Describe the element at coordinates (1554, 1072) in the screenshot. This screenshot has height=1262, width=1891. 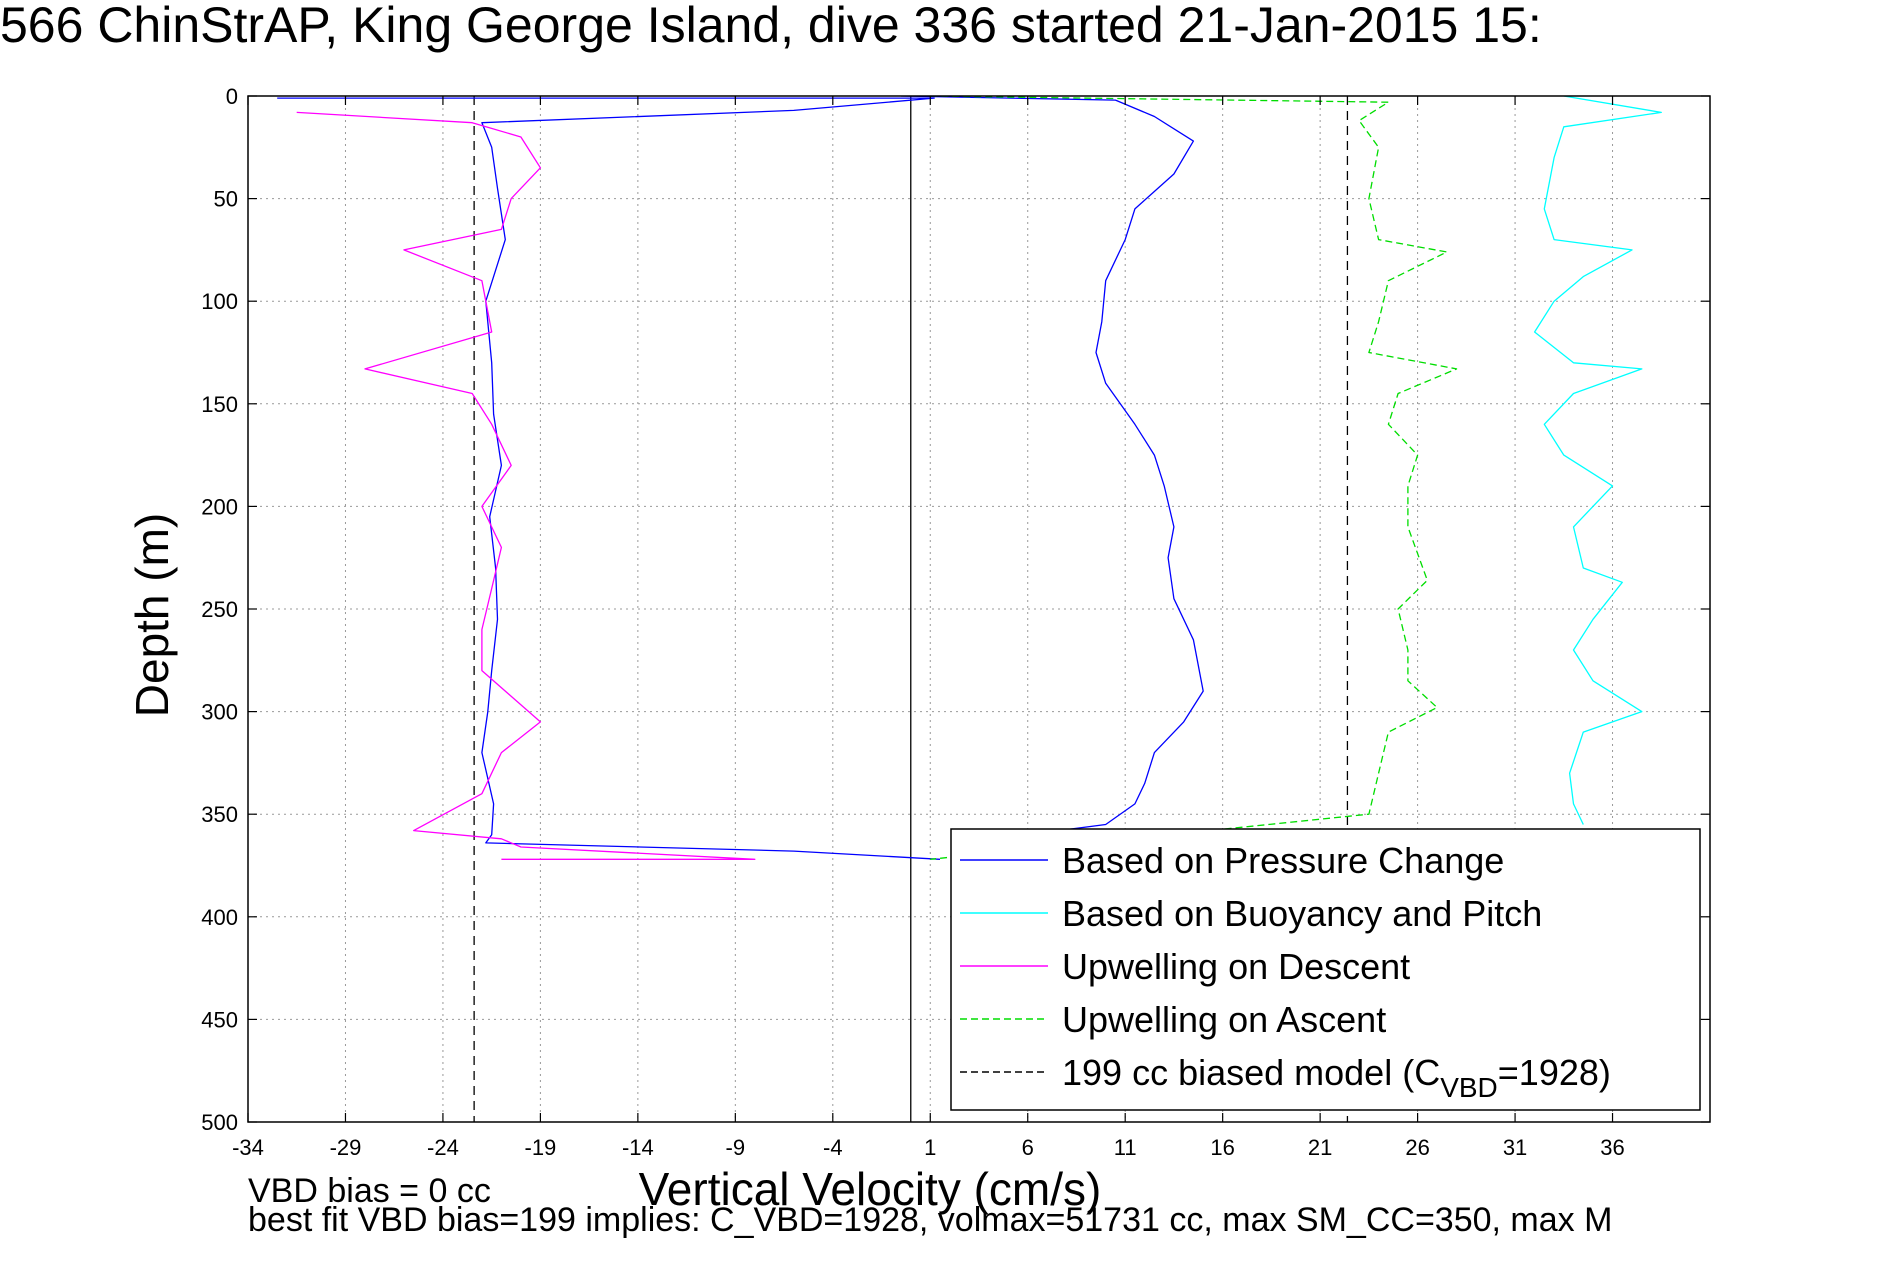
I see `legend-label-suffix: =1928)` at that location.